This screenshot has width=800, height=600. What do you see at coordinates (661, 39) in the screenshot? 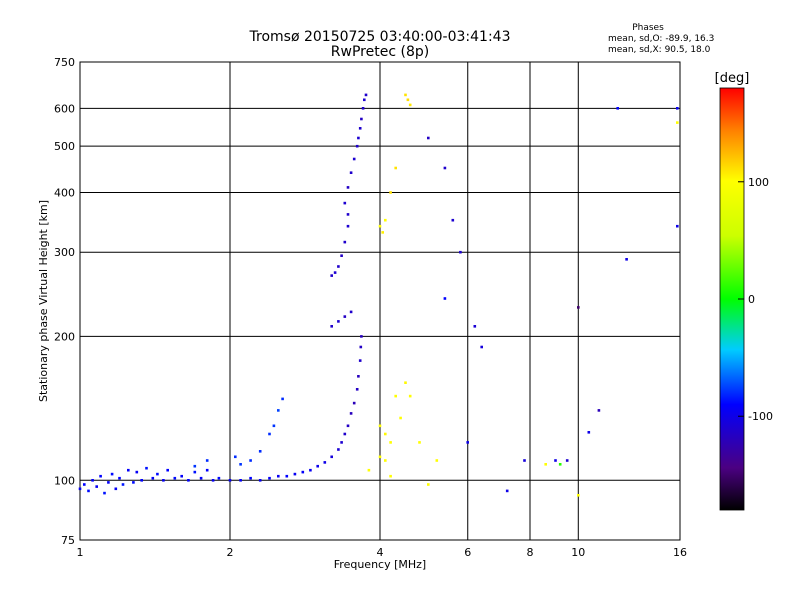
I see `stats-line1: mean, sd,O: -89.9, 16.3` at bounding box center [661, 39].